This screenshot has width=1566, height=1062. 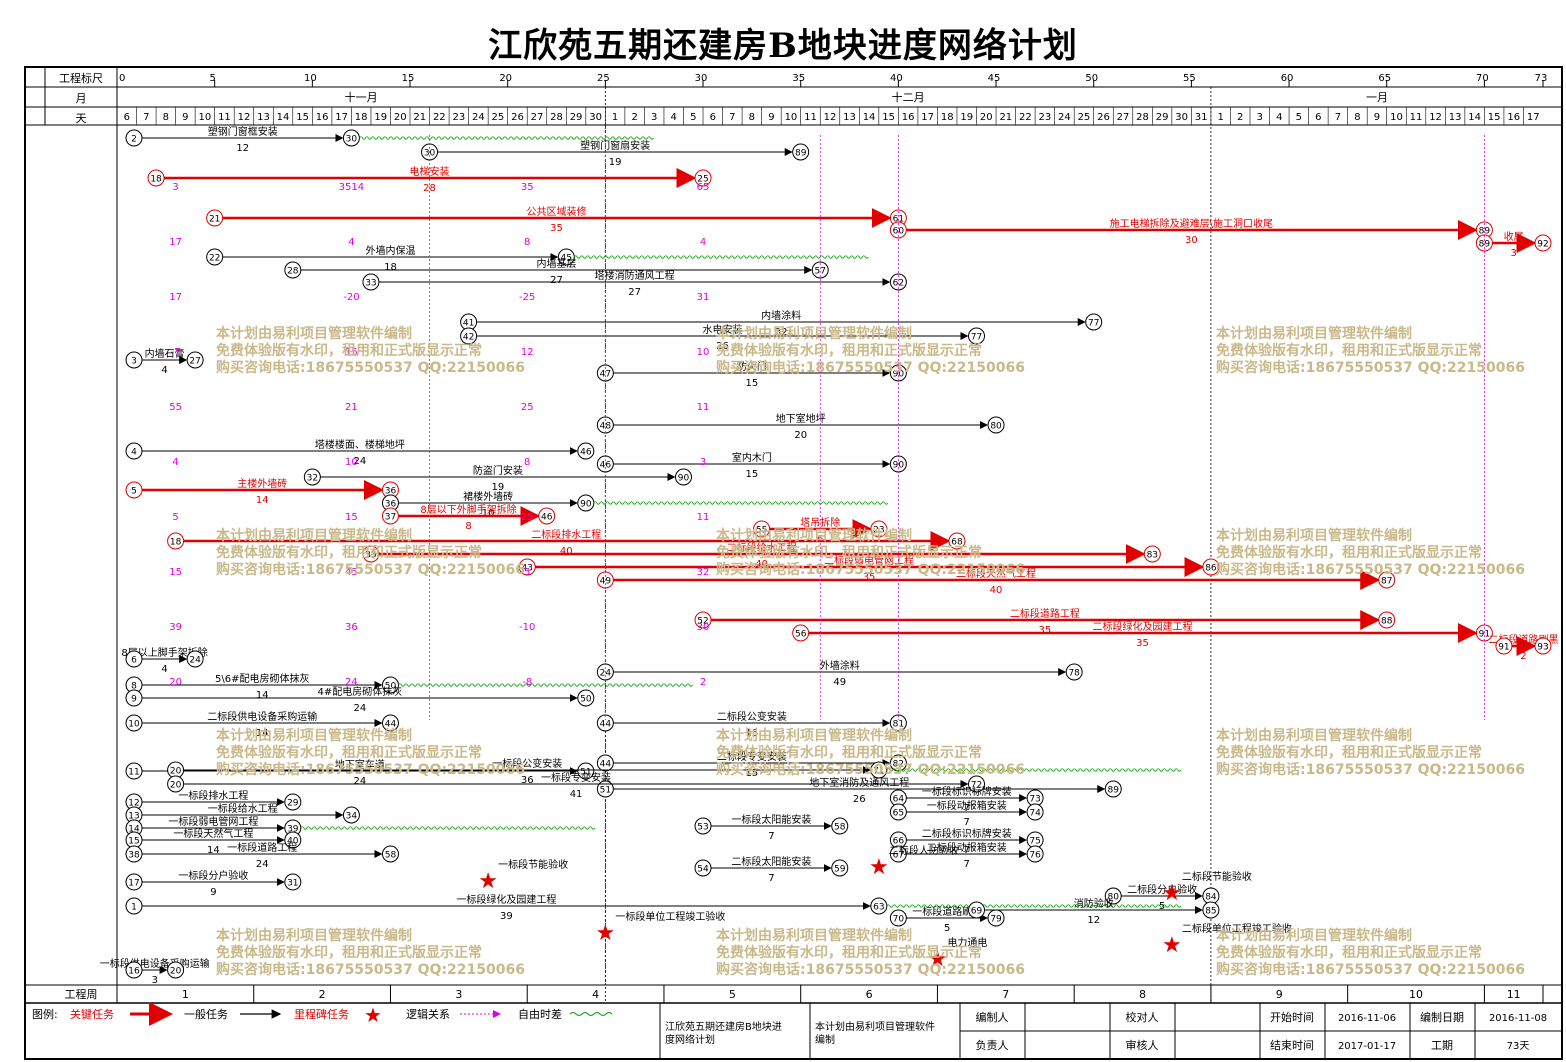 I want to click on float-label: 21, so click(x=351, y=407).